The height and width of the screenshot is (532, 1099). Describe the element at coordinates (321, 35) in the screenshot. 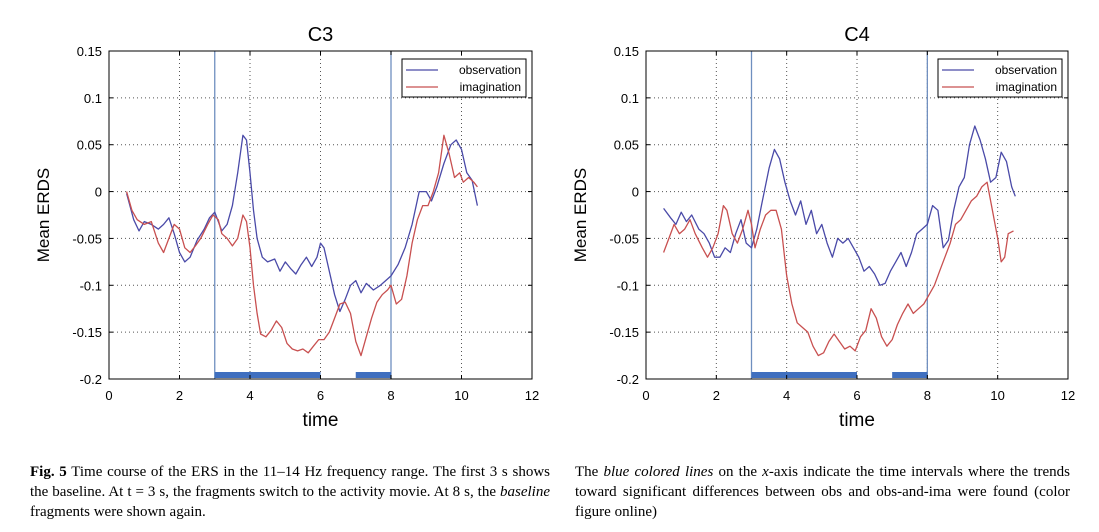

I see `chart-title: C3` at that location.